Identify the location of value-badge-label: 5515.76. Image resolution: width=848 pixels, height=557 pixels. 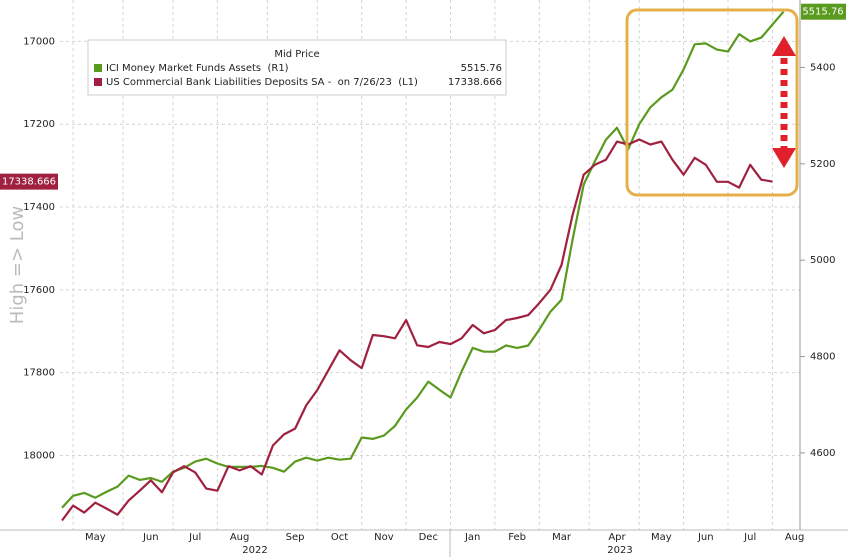
(822, 12).